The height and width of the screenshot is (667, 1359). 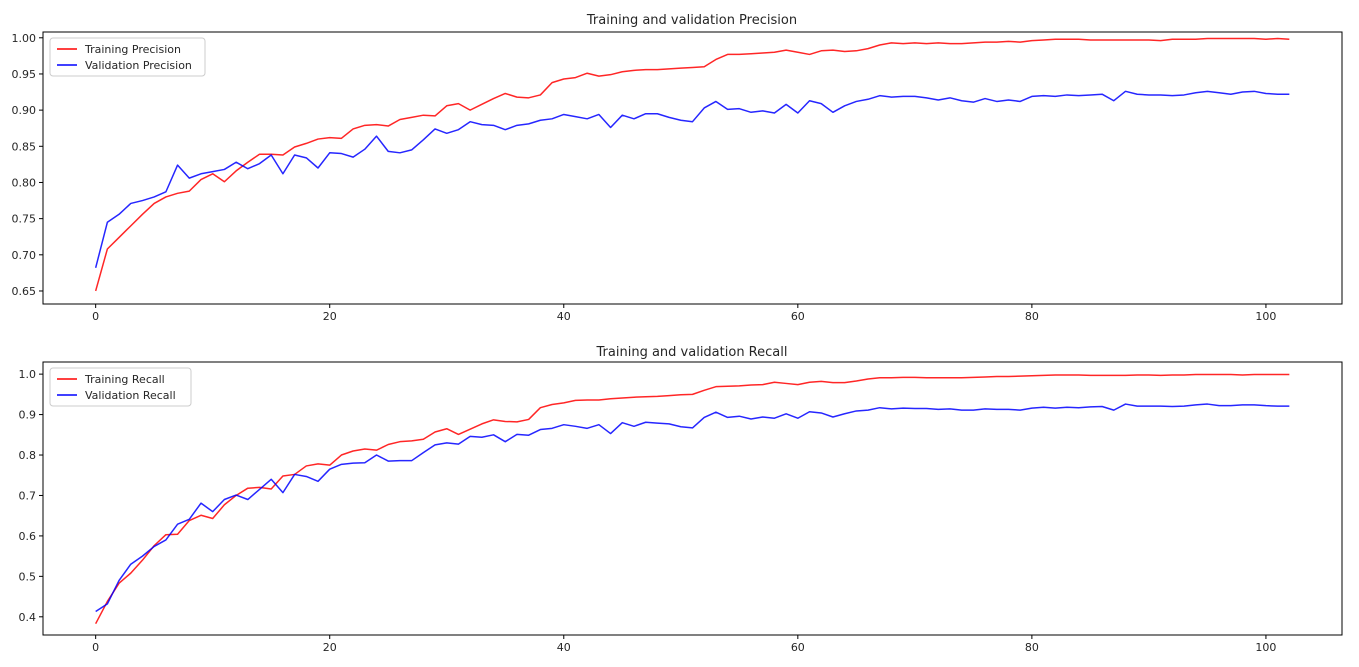 I want to click on precision-legend-label-validation: Validation Precision, so click(x=138, y=65).